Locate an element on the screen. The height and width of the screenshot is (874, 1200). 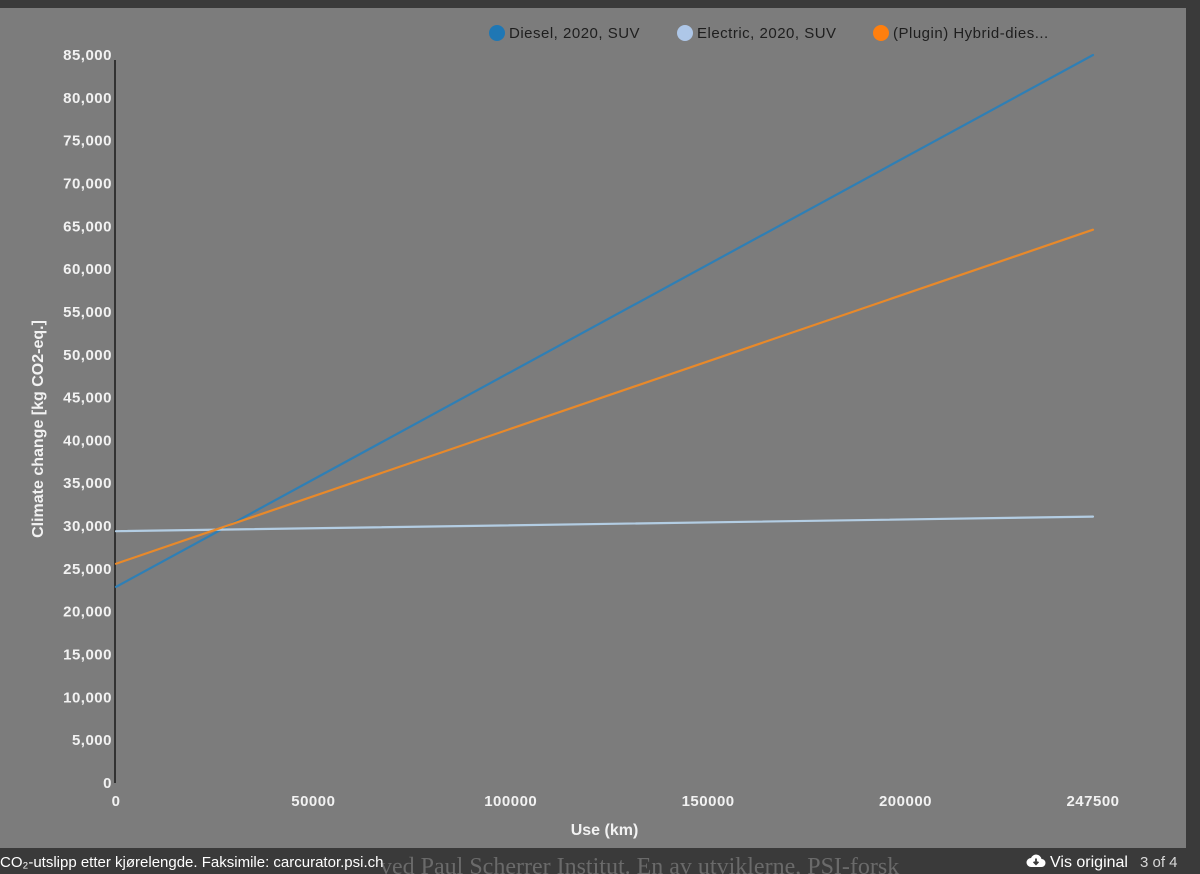
y-tick-label: 85,000 is located at coordinates (87, 55).